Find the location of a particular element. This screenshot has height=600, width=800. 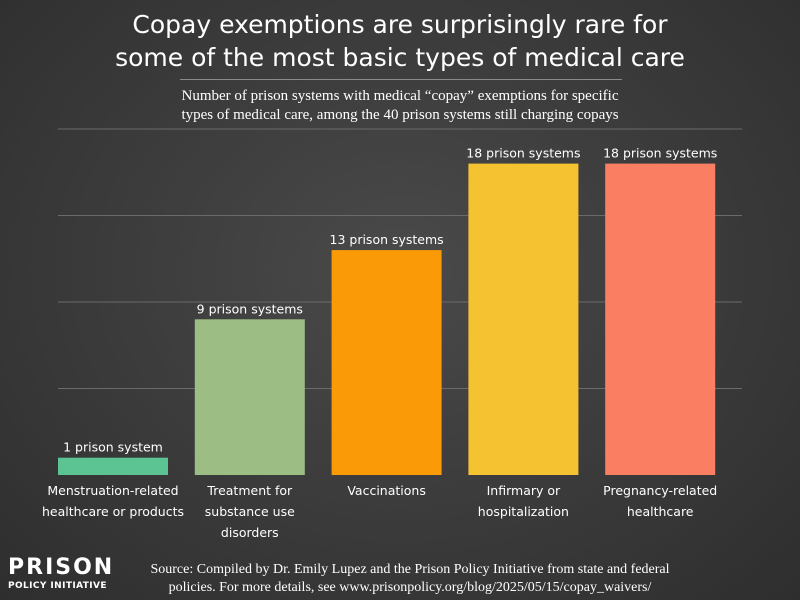

category-label-2-line-2: substance use is located at coordinates (249, 511).